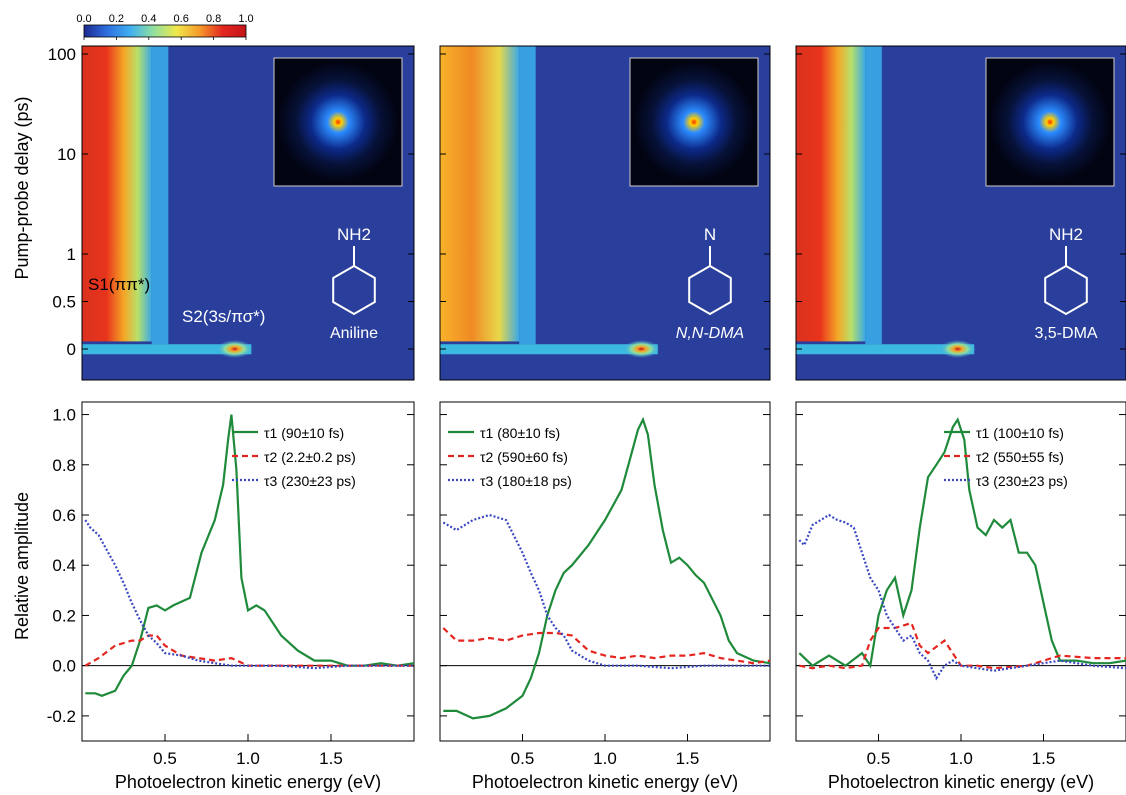  What do you see at coordinates (116, 19) in the screenshot?
I see `colorbar-tick-label: 0.2` at bounding box center [116, 19].